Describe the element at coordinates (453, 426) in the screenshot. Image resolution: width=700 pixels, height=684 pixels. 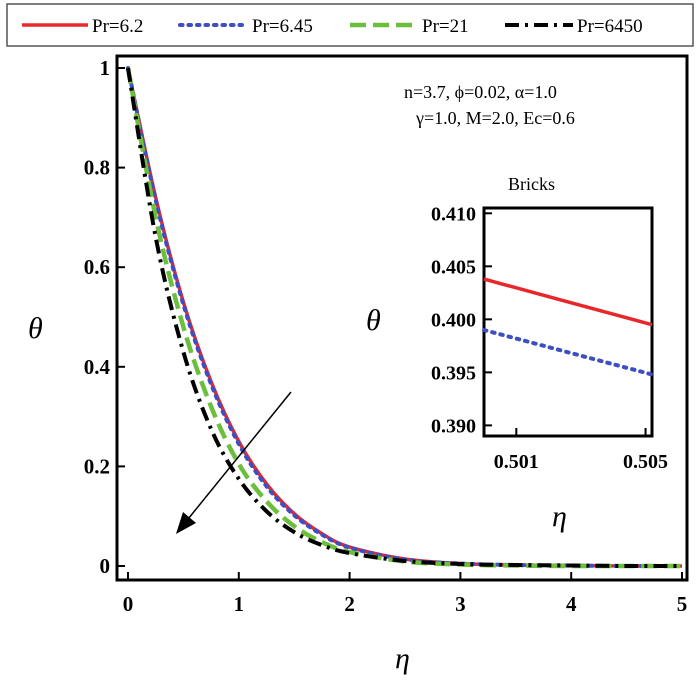
I see `inset-y-tick-label-0-390: 0.390` at that location.